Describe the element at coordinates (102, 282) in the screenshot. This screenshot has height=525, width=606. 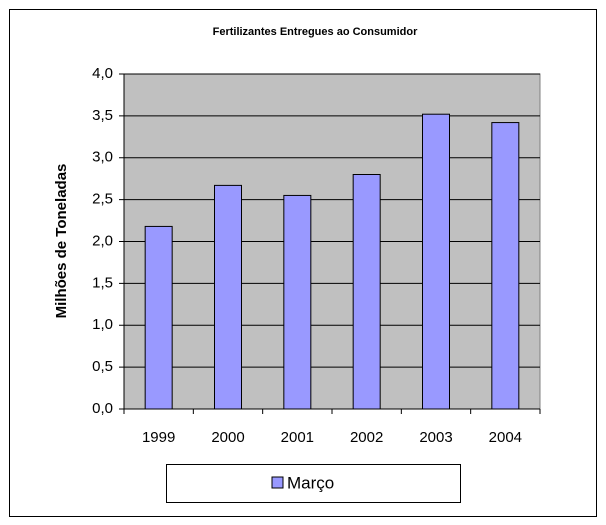
I see `y-tick-label: 1,5` at that location.